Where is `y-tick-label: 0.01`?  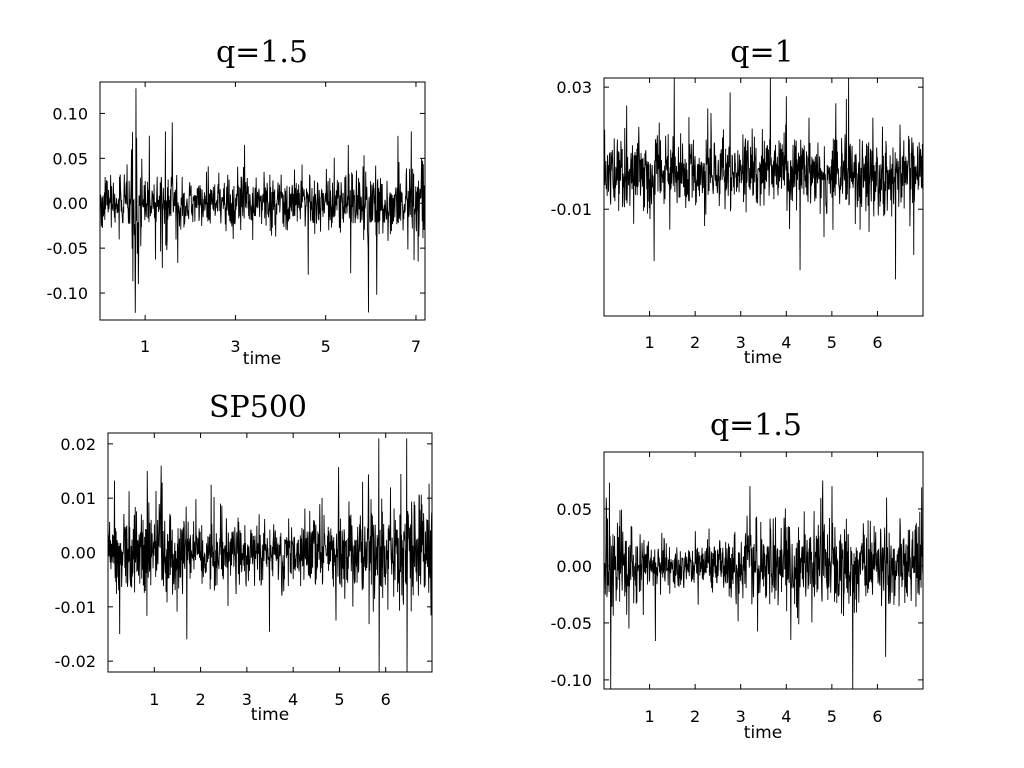
y-tick-label: 0.01 is located at coordinates (78, 498).